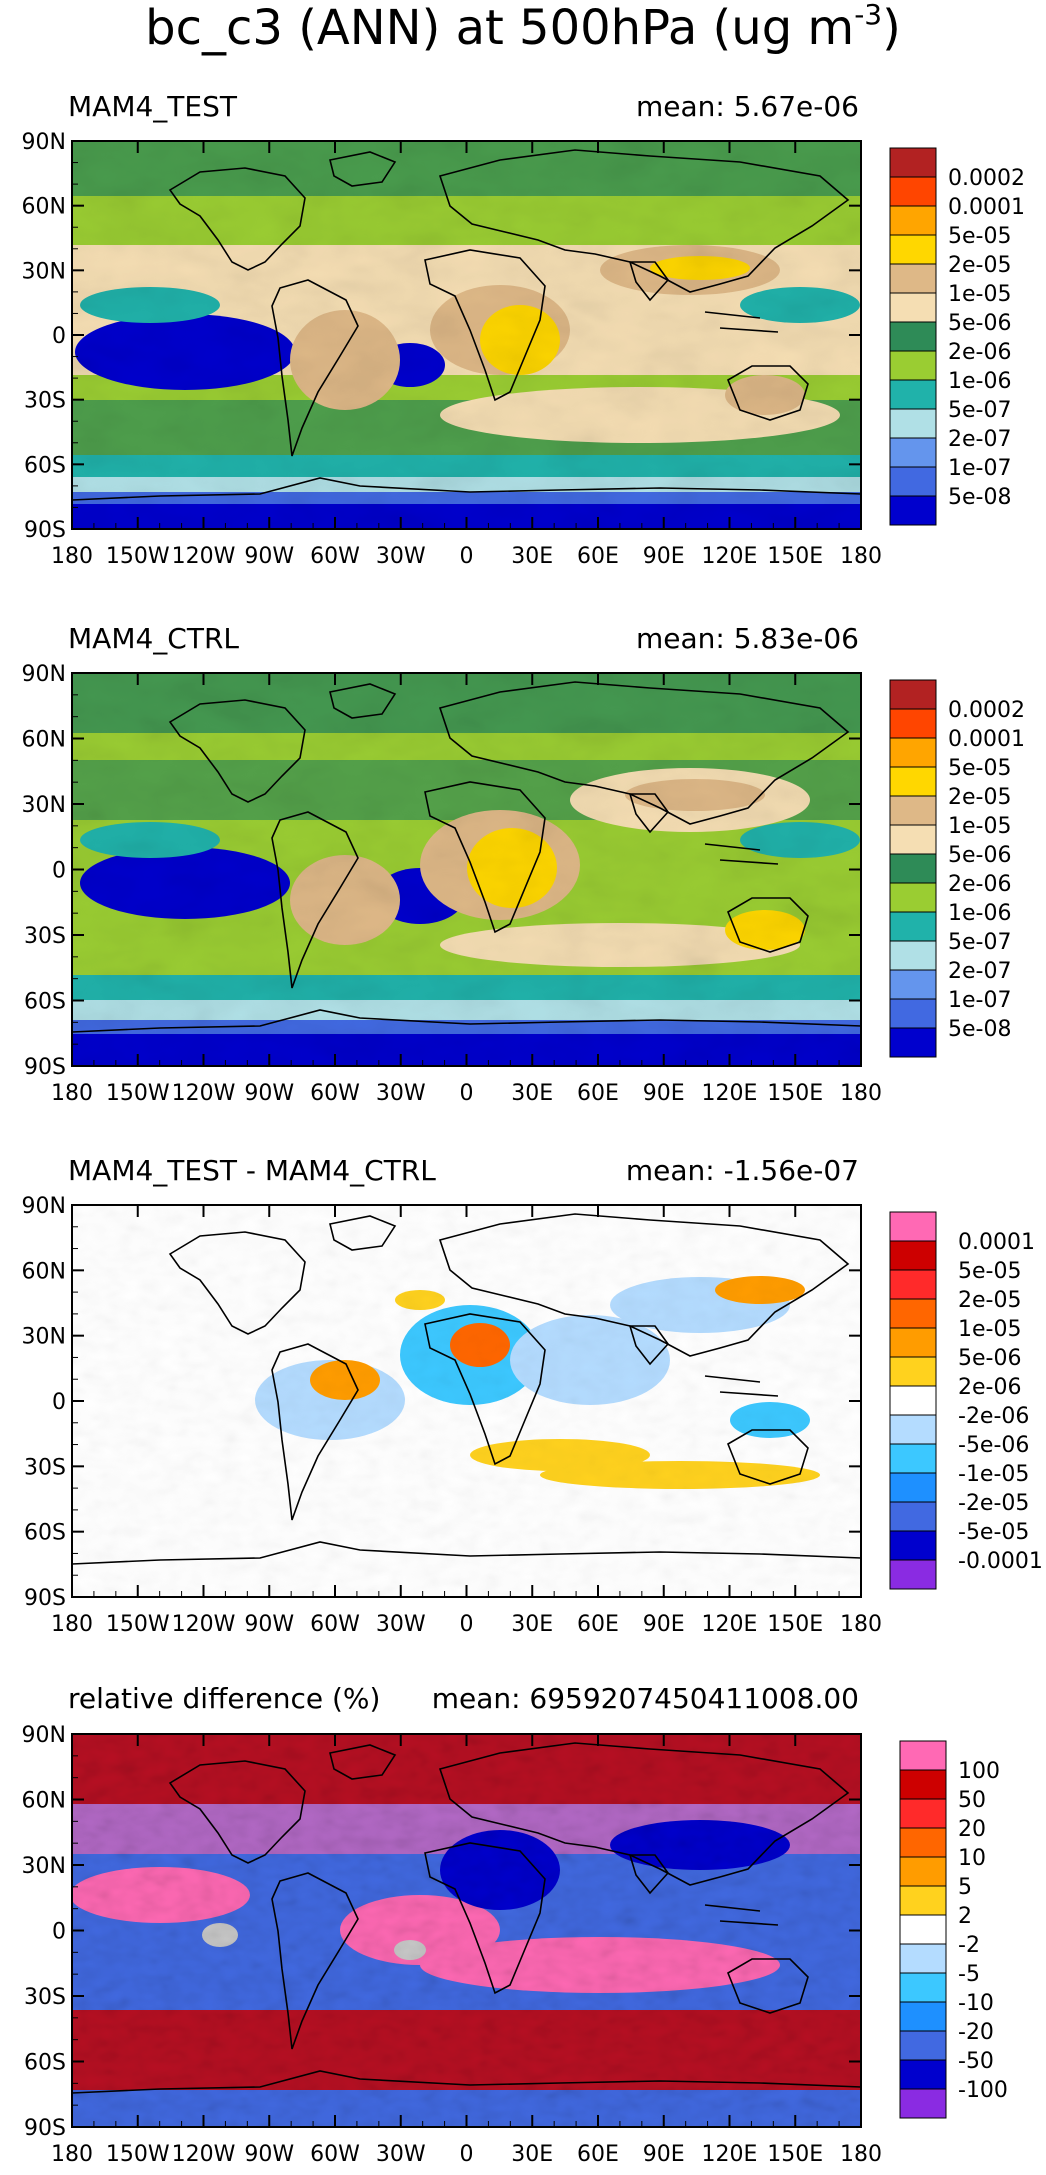 The height and width of the screenshot is (2175, 1046). I want to click on figure-title-main: bc_c3 (ANN) at 500hPa (ug m, so click(499, 28).